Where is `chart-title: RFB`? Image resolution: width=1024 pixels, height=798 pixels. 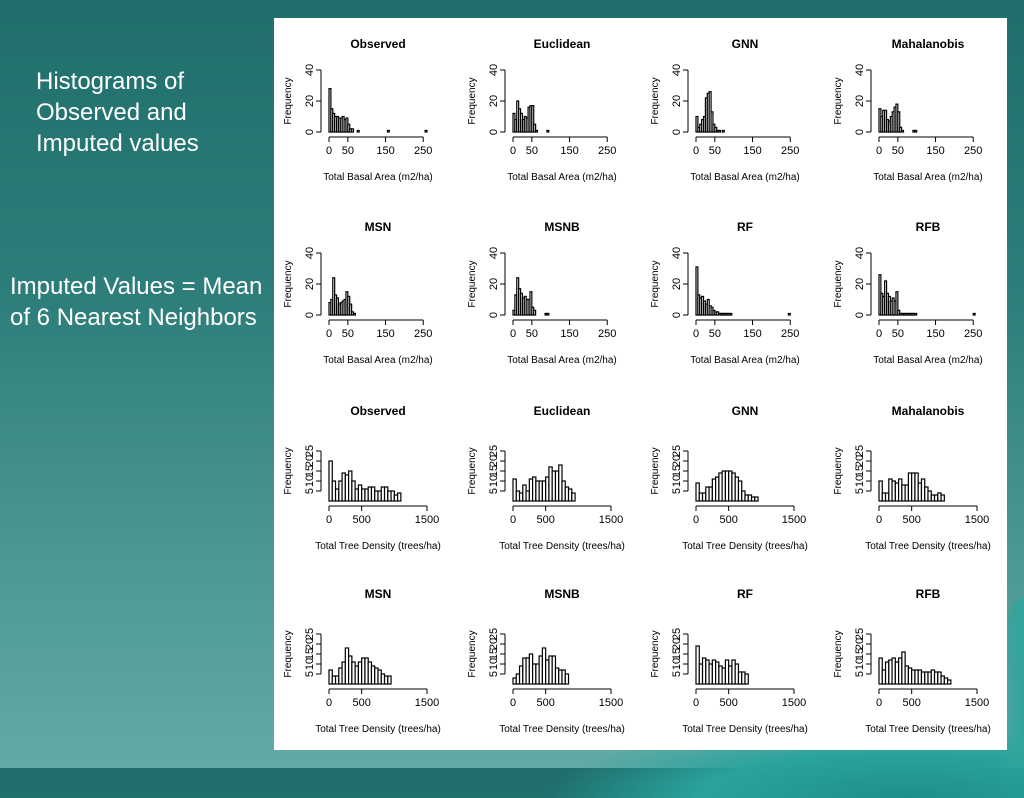
chart-title: RFB is located at coordinates (928, 594).